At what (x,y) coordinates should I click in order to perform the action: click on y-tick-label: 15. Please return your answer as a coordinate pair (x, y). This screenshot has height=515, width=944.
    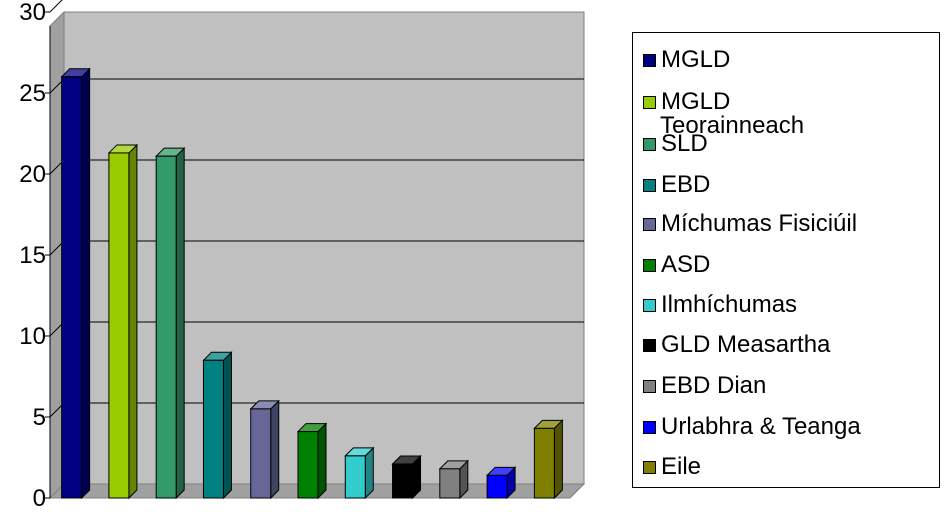
    Looking at the image, I should click on (32, 255).